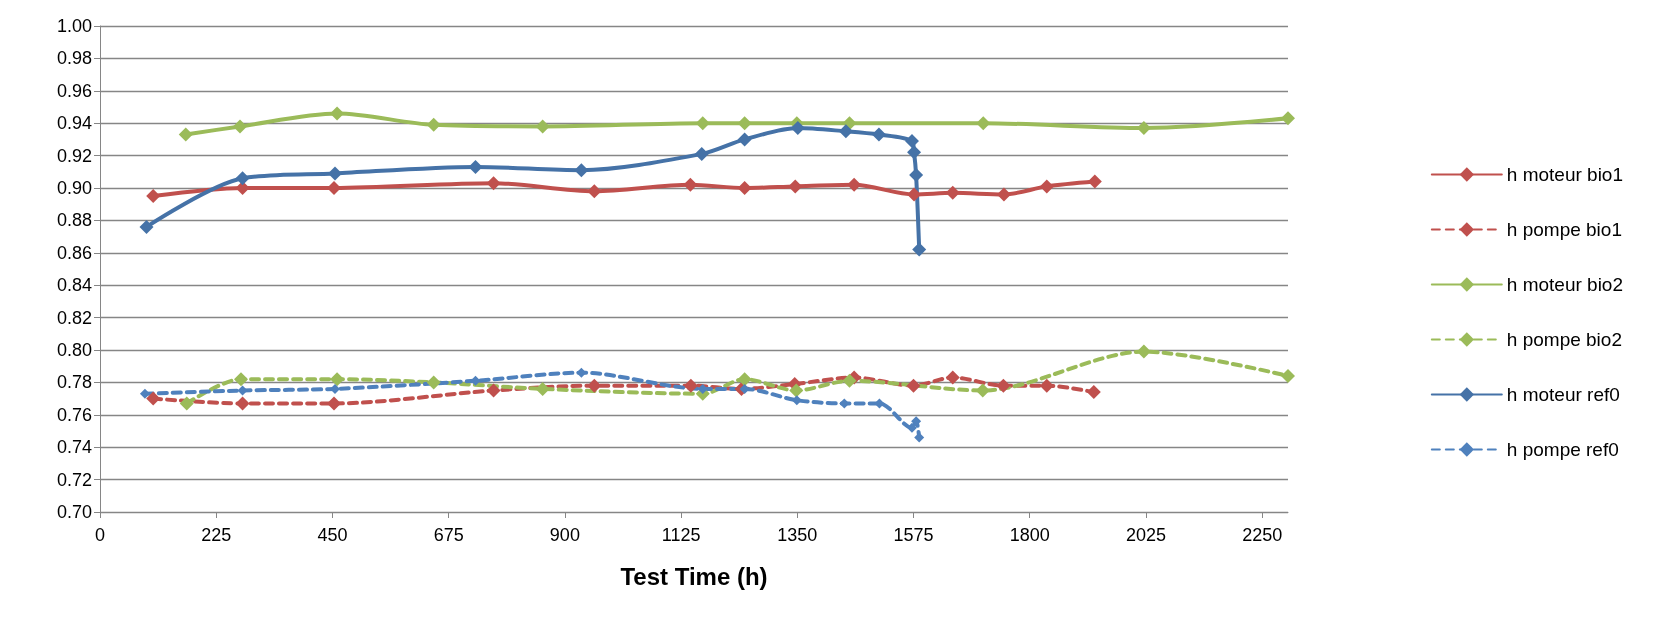  Describe the element at coordinates (74, 317) in the screenshot. I see `y-tick-label: 0.82` at that location.